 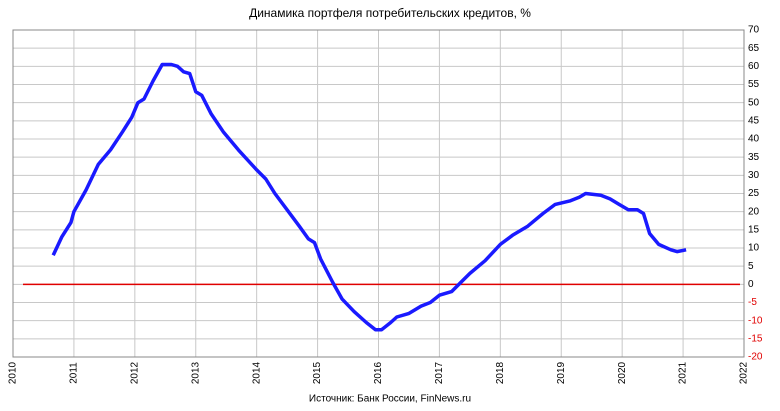 What do you see at coordinates (390, 399) in the screenshot?
I see `source-note: Источник: Банк России, FinNews.ru` at bounding box center [390, 399].